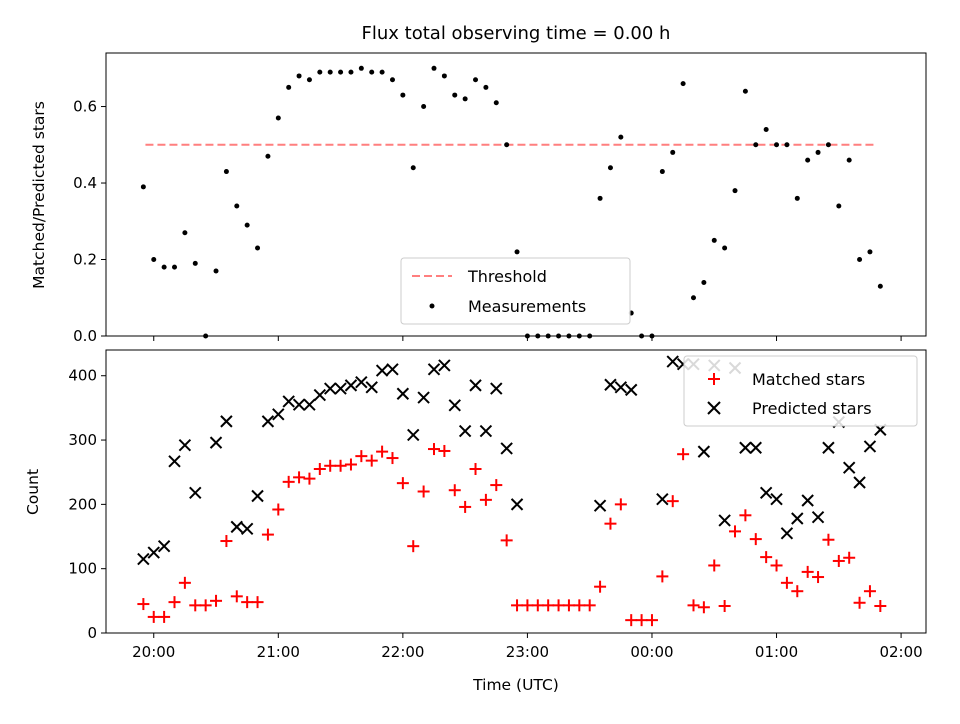 This screenshot has height=724, width=960. Describe the element at coordinates (808, 379) in the screenshot. I see `matched-legend-label: Matched stars` at that location.